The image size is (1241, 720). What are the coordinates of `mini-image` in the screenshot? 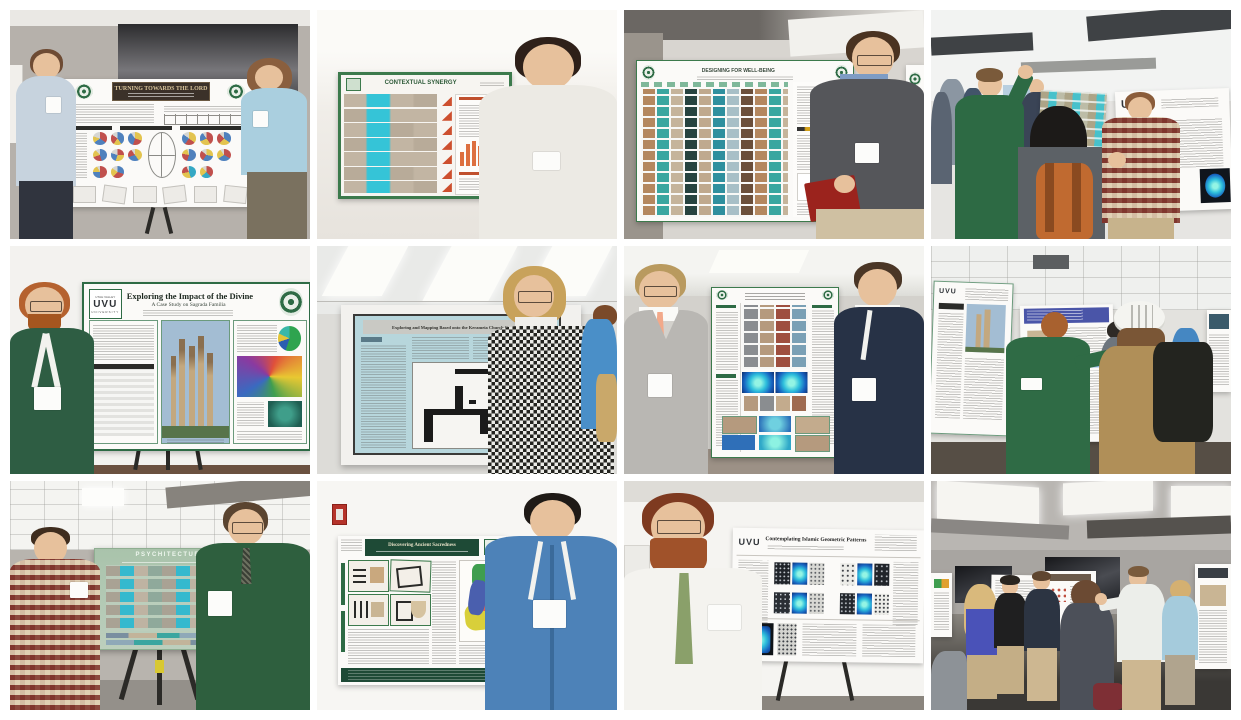 It's located at (1213, 595).